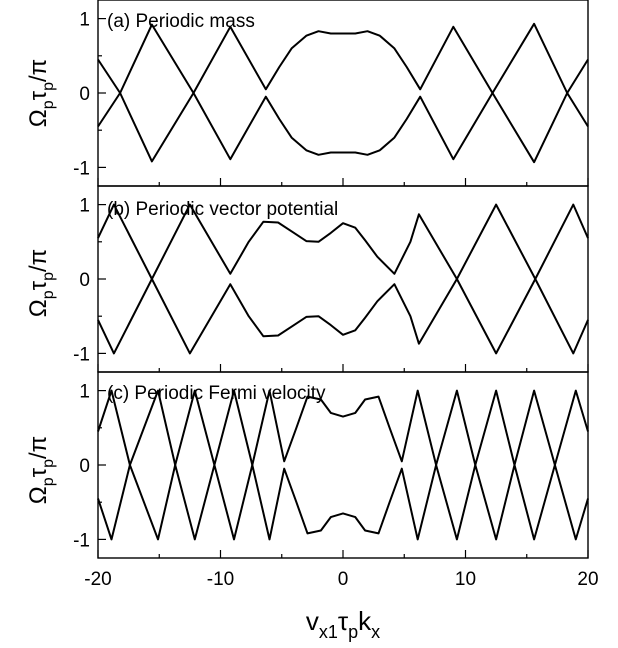  I want to click on ylabel-a: Ωpτp/π, so click(41, 93).